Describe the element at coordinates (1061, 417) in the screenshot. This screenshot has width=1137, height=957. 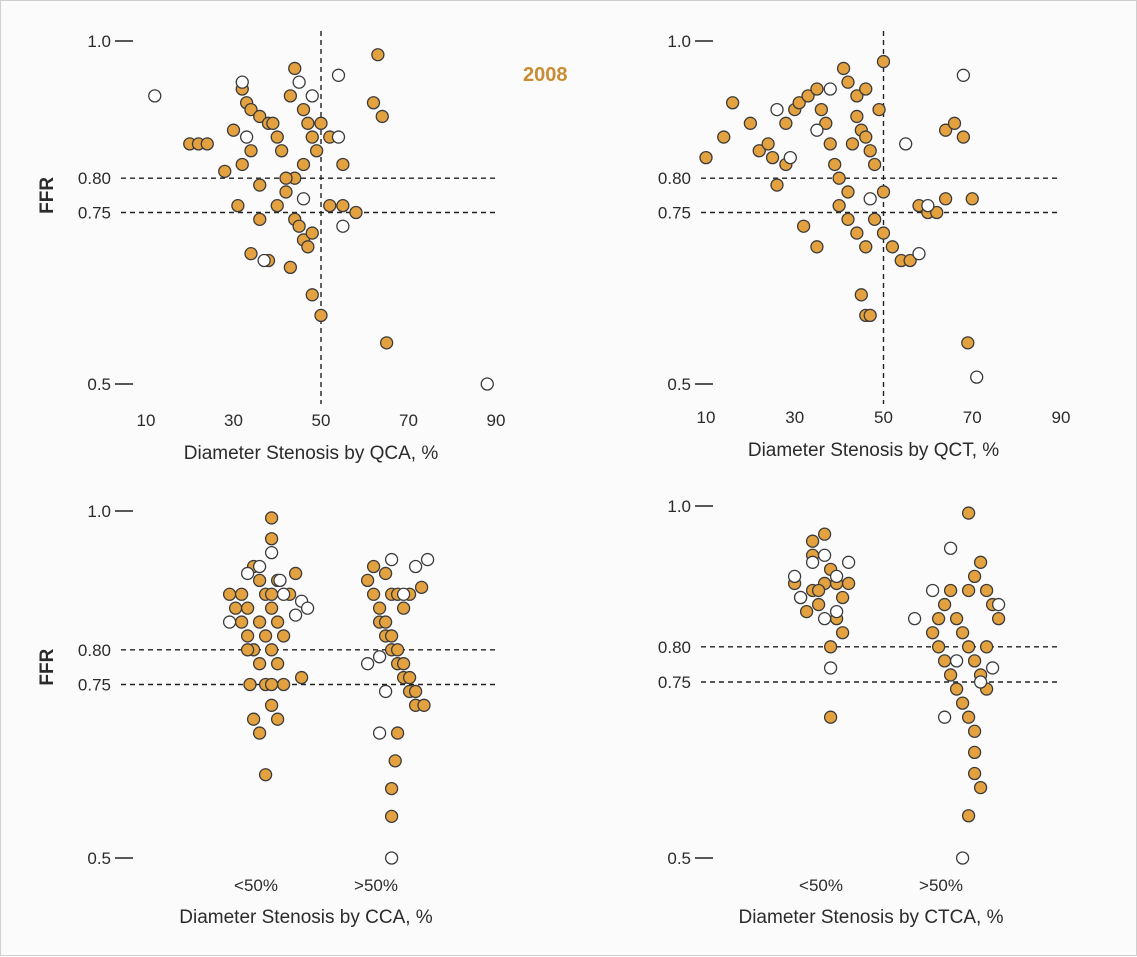
I see `x-tick-label: 90` at that location.